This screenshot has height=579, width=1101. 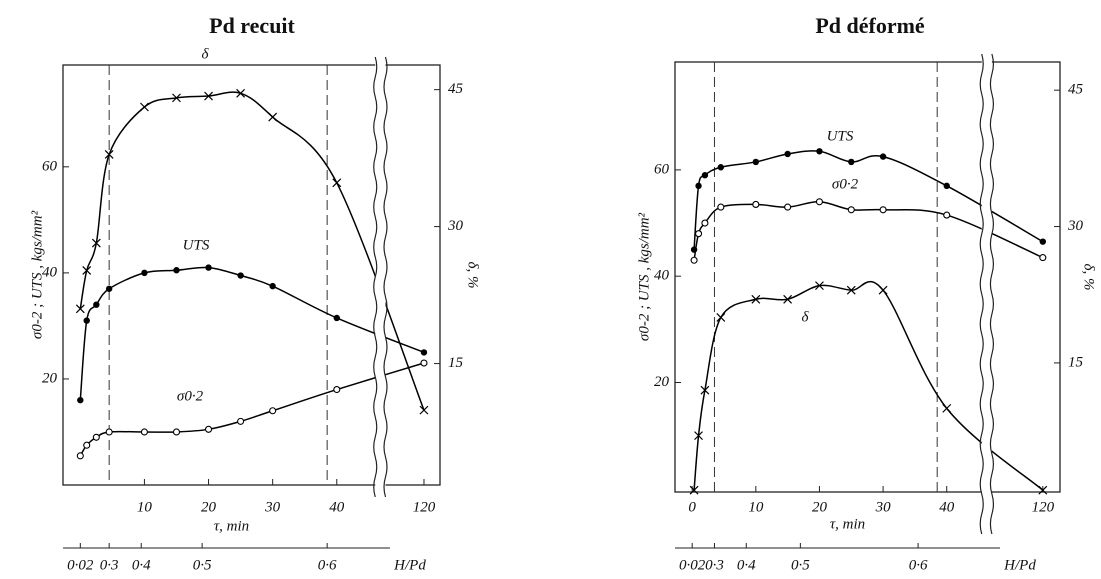 I want to click on chart-title: Pd recuit, so click(x=252, y=25).